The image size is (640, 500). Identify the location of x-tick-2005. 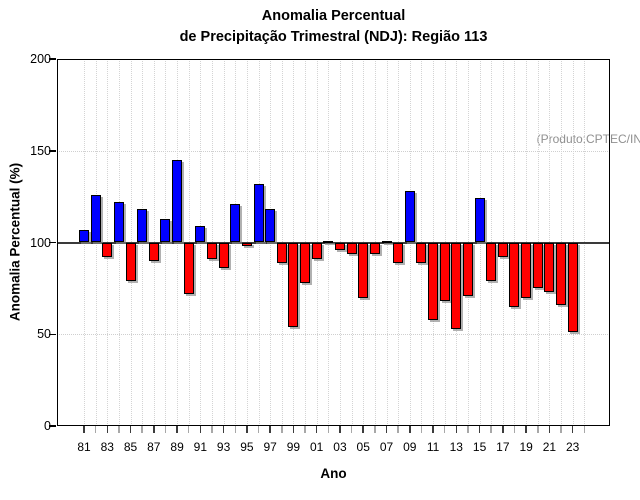
(363, 429).